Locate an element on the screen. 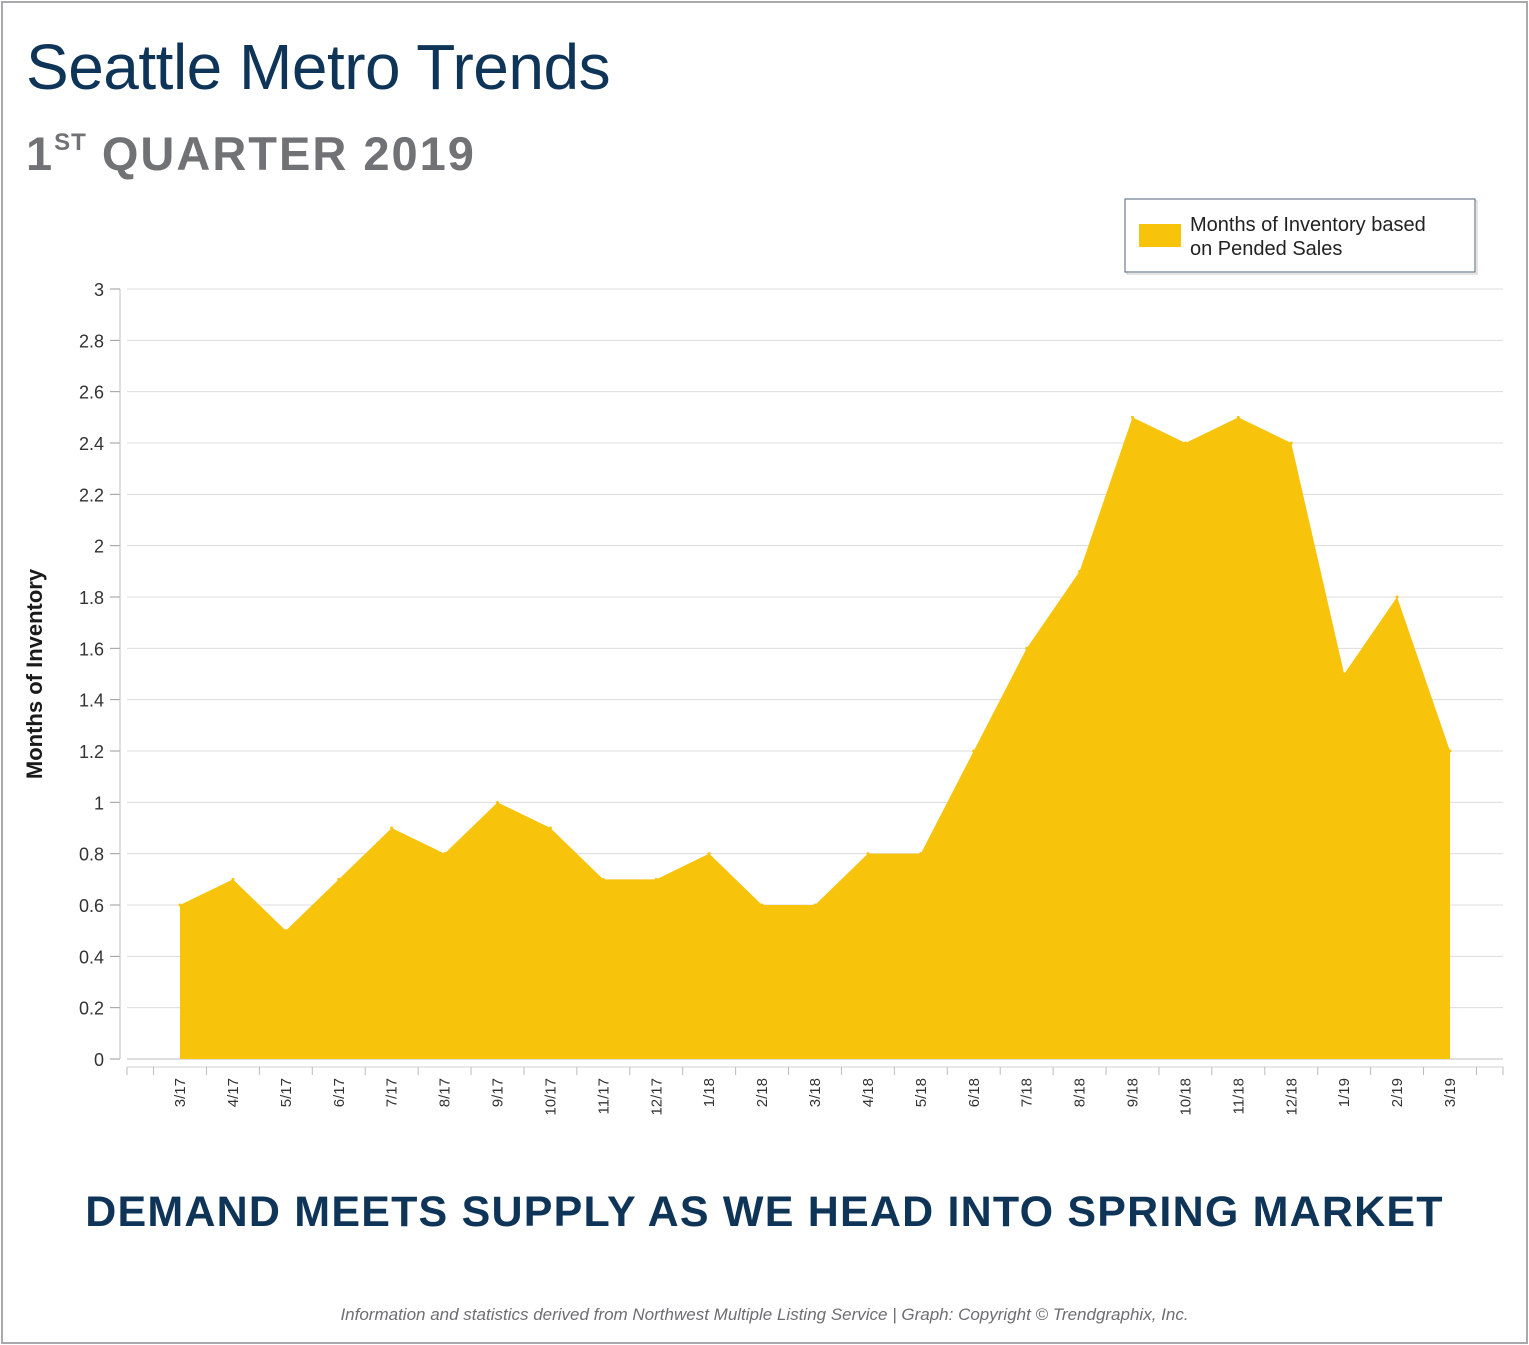 This screenshot has width=1529, height=1345. x-tick-label: 8/18 is located at coordinates (1080, 1092).